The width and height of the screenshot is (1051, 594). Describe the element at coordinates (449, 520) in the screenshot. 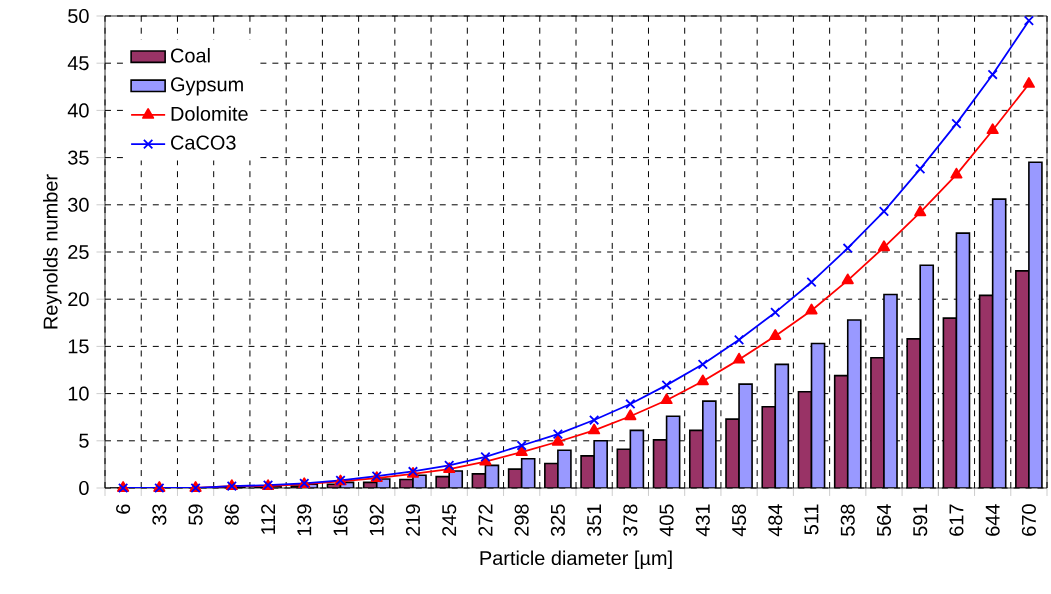

I see `x-tick-label: 245` at that location.